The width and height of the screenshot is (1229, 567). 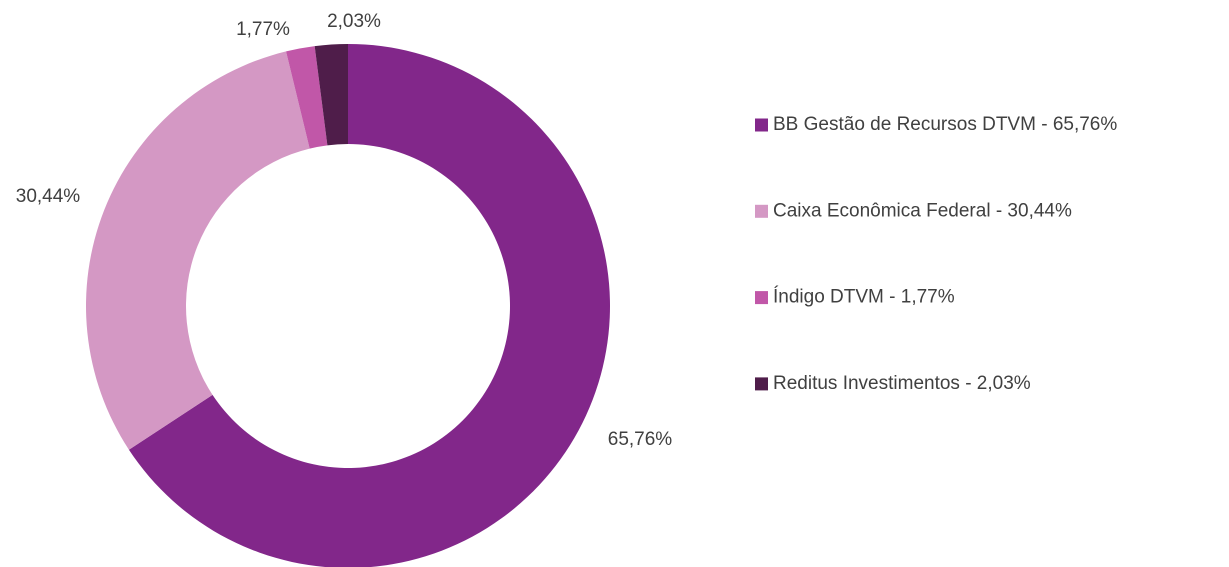 What do you see at coordinates (902, 383) in the screenshot?
I see `legend-label: Reditus Investimentos - 2,03%` at bounding box center [902, 383].